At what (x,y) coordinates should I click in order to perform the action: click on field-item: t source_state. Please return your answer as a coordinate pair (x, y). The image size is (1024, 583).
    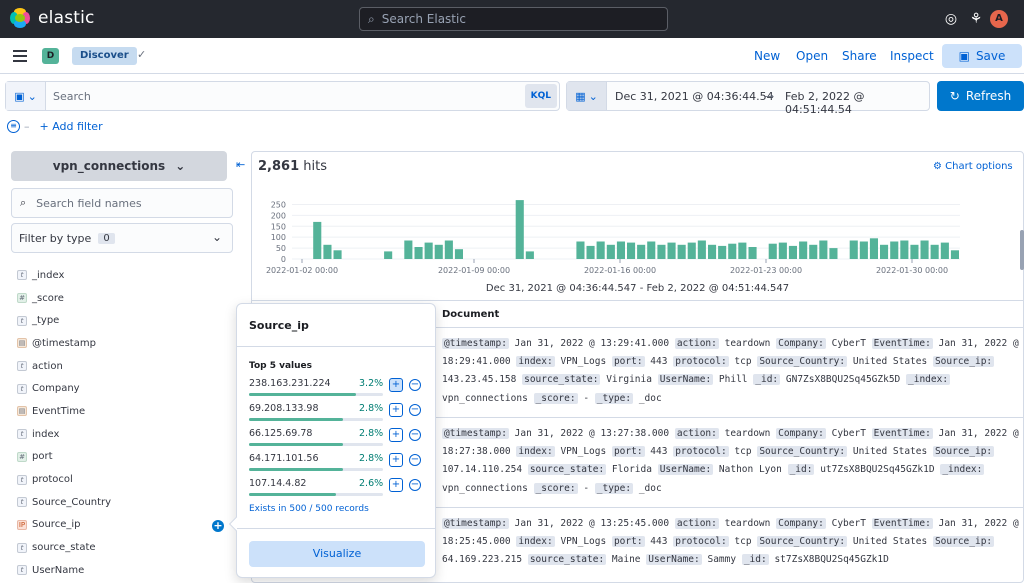
    Looking at the image, I should click on (122, 547).